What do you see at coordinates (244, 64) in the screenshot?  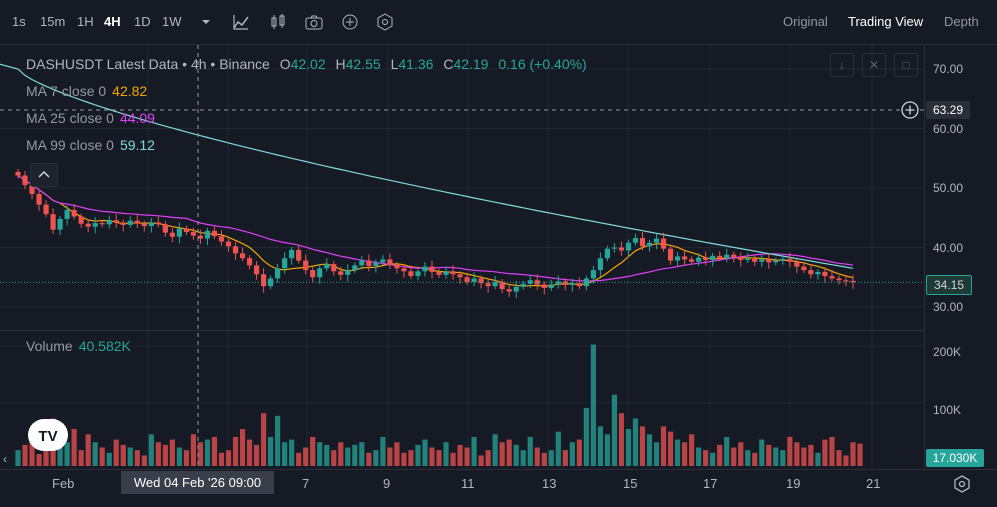 I see `exchange-label: Binance` at bounding box center [244, 64].